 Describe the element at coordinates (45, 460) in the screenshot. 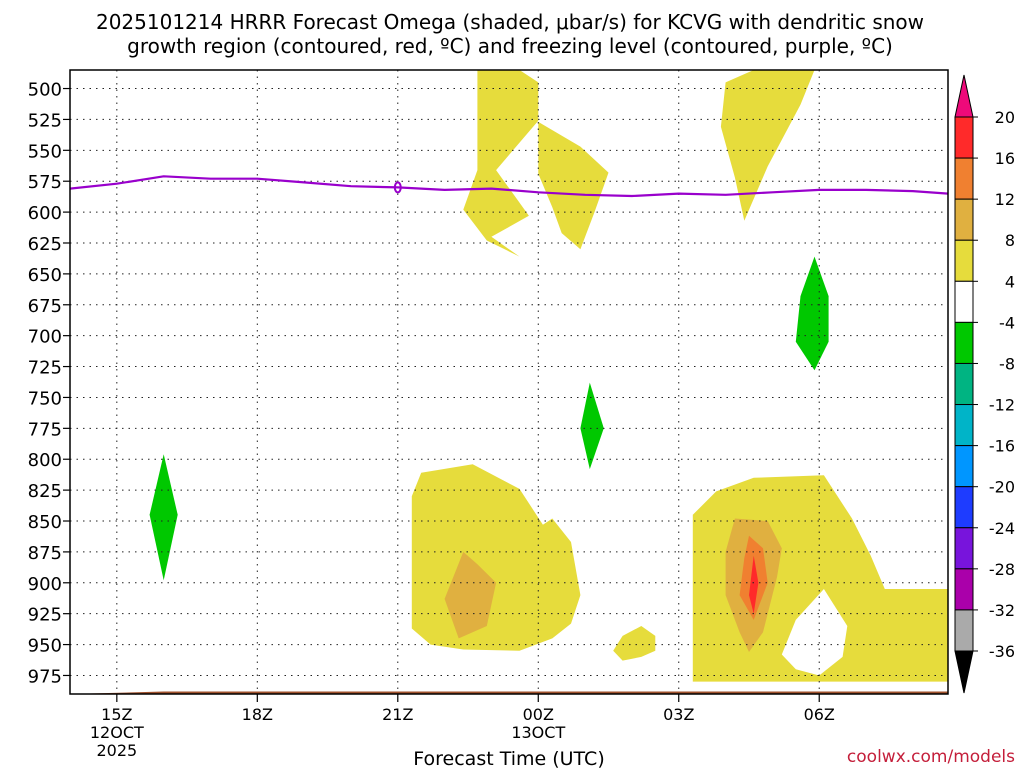

I see `y-tick-label-800: 800` at that location.